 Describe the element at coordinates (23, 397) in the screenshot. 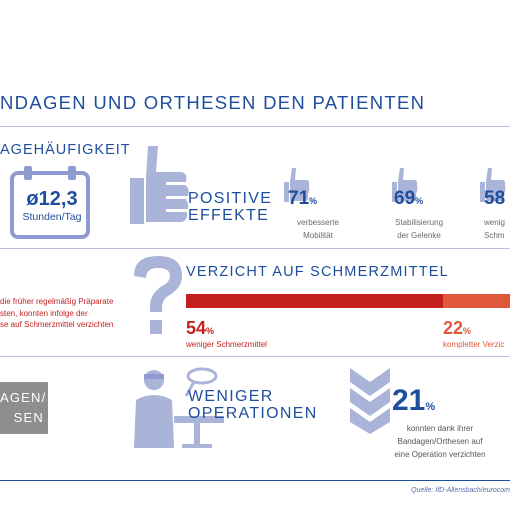

I see `category-line: AGEN/` at that location.